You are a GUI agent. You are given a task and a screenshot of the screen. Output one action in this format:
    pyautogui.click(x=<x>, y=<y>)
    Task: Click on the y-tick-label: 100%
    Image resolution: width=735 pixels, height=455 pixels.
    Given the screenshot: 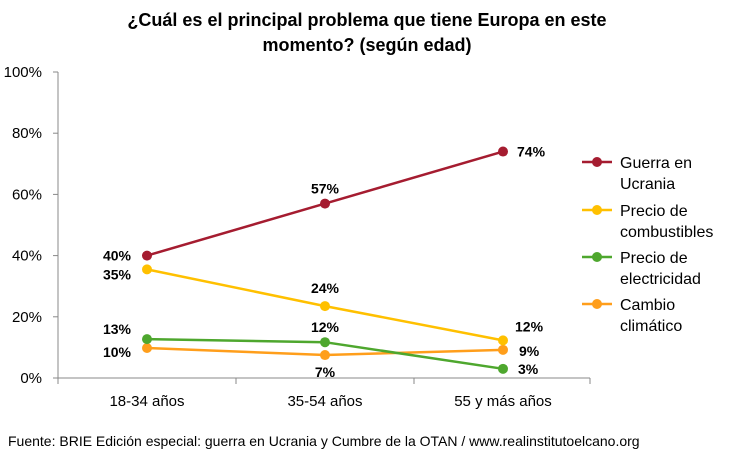 What is the action you would take?
    pyautogui.click(x=23, y=72)
    